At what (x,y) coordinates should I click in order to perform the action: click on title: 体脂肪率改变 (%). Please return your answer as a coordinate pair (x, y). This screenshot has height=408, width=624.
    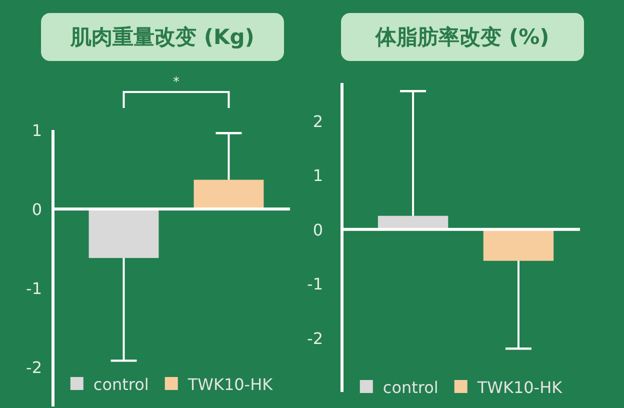
    Looking at the image, I should click on (462, 37).